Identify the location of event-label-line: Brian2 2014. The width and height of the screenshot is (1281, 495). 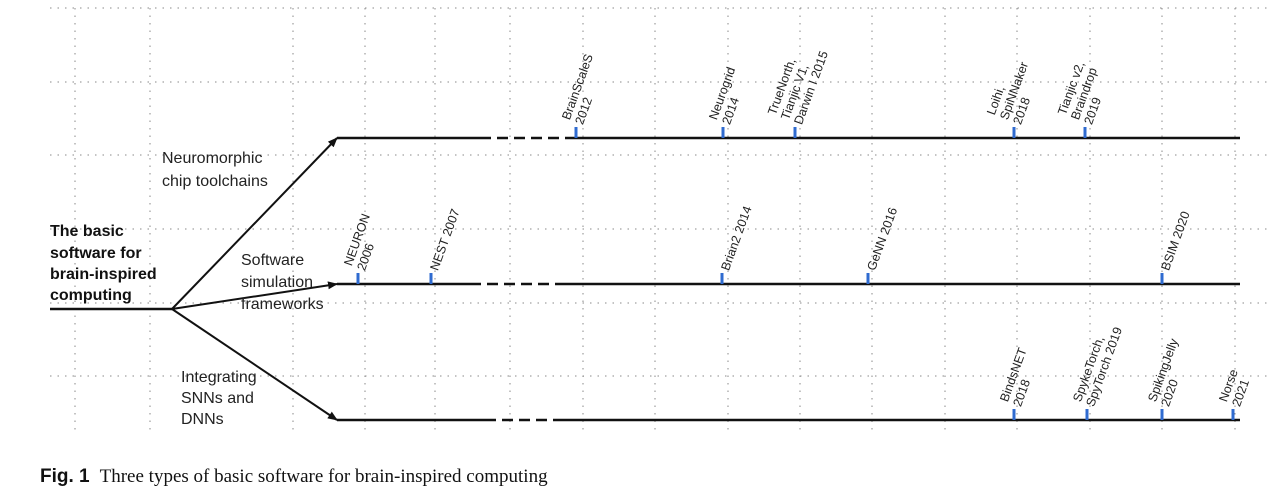
(736, 238).